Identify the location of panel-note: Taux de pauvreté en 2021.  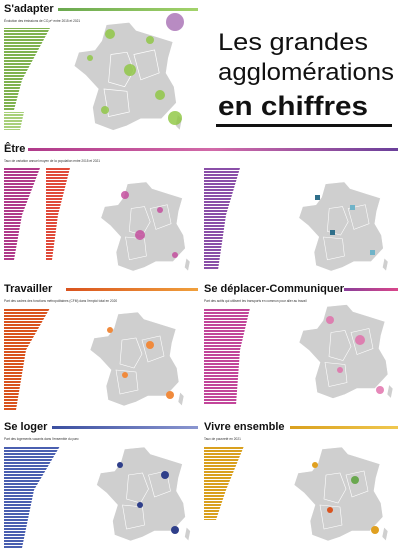
(222, 439).